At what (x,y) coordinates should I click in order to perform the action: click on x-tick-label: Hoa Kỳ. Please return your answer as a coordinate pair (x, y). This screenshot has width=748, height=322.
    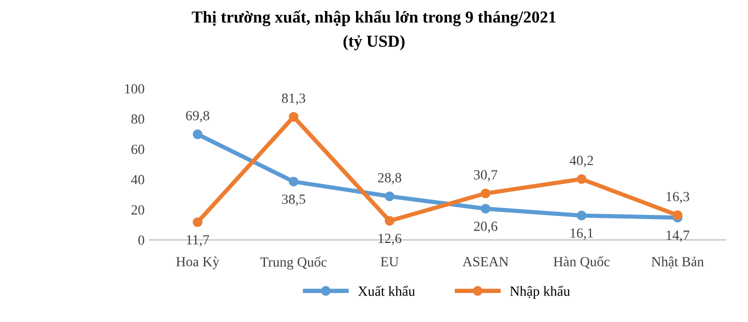
    Looking at the image, I should click on (198, 263).